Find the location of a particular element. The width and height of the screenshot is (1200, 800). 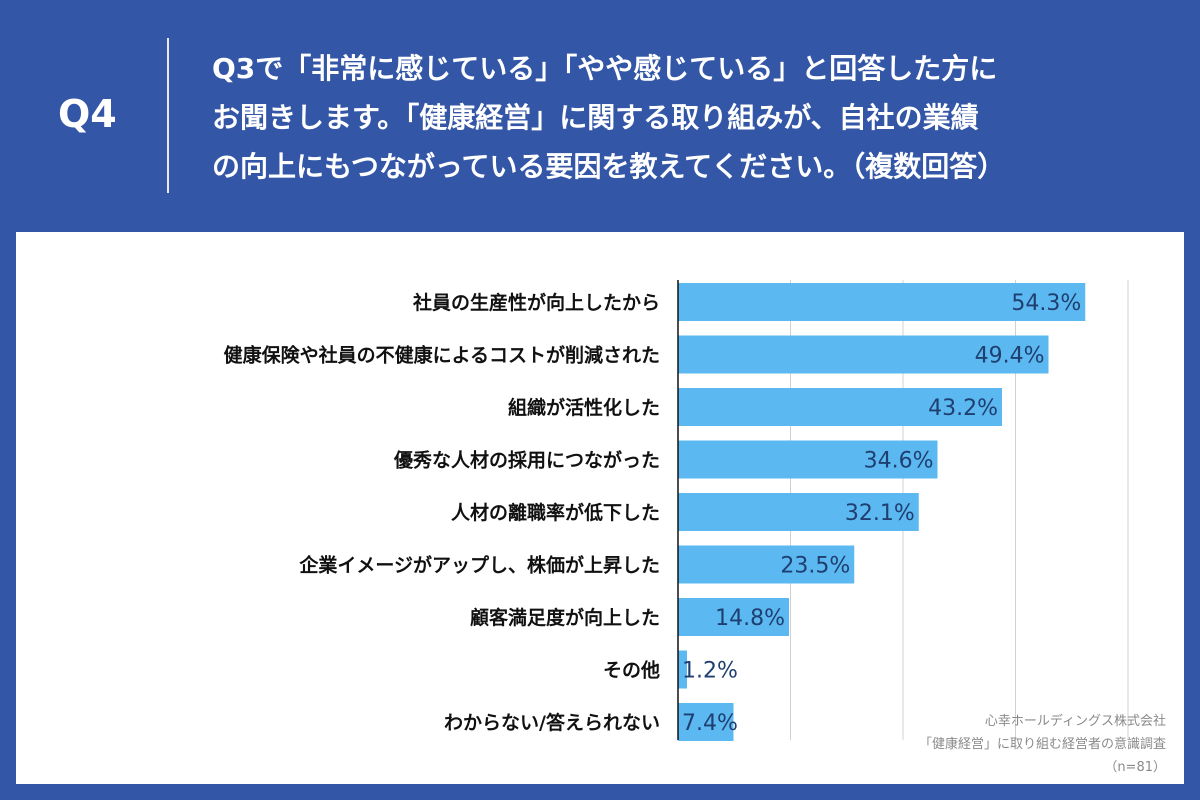

value-label: 1.2% is located at coordinates (710, 671).